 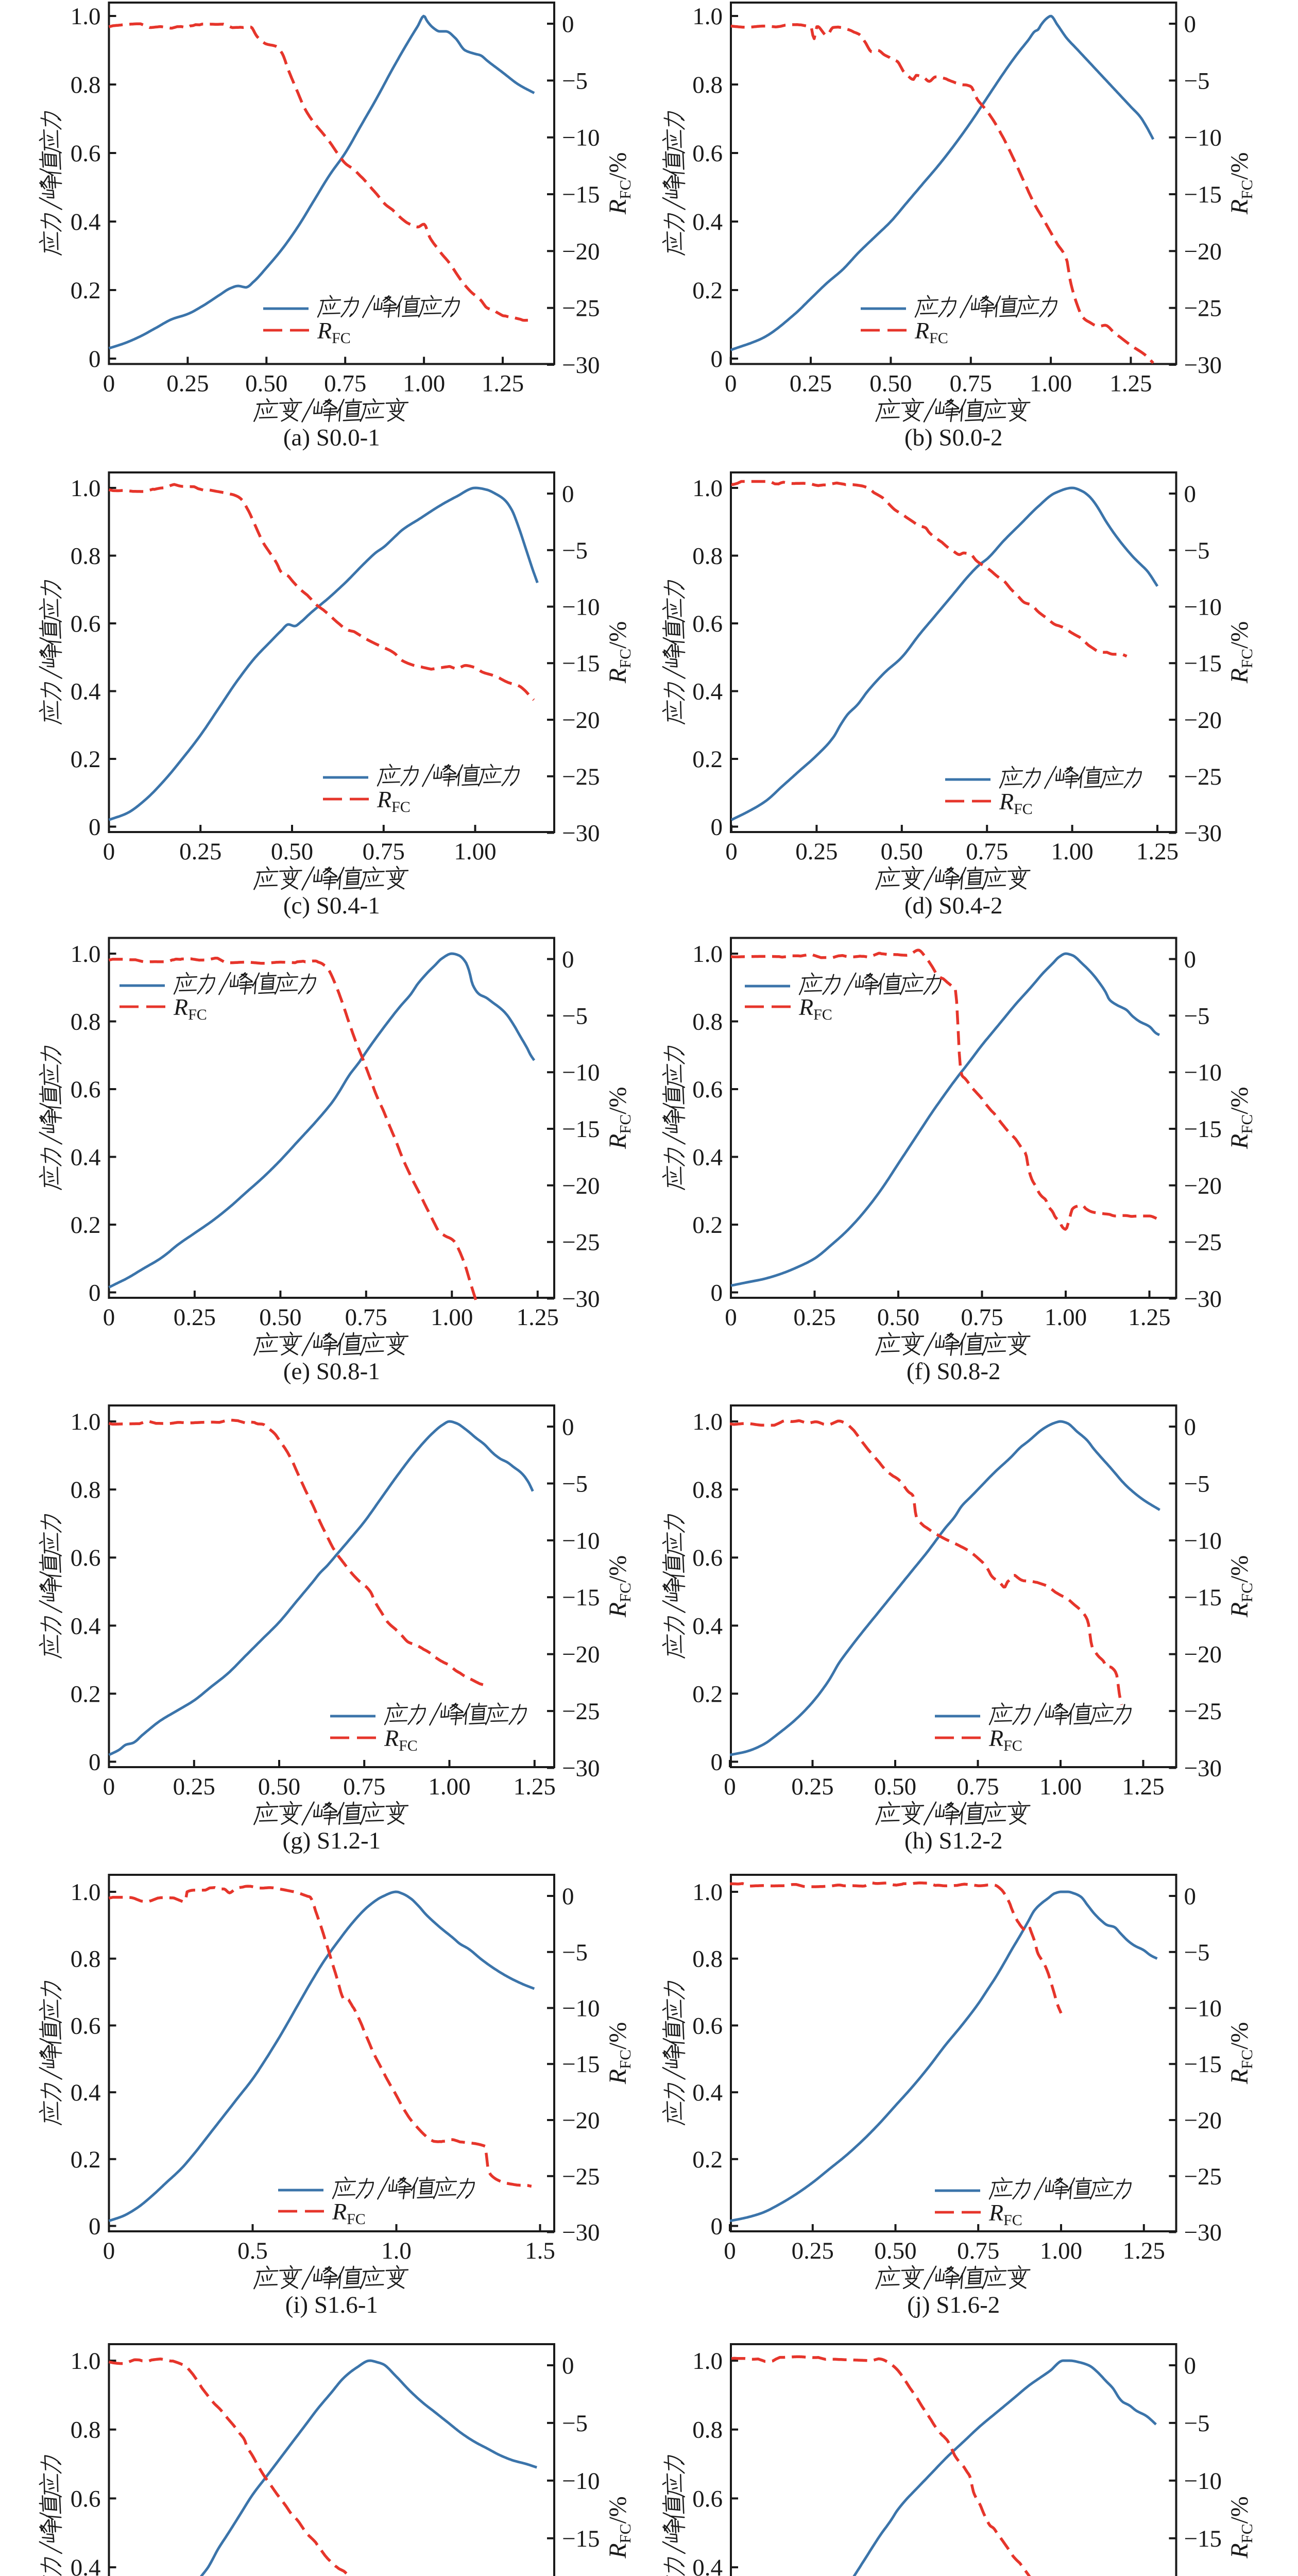 What do you see at coordinates (895, 1786) in the screenshot?
I see `svg-text: 0.50` at bounding box center [895, 1786].